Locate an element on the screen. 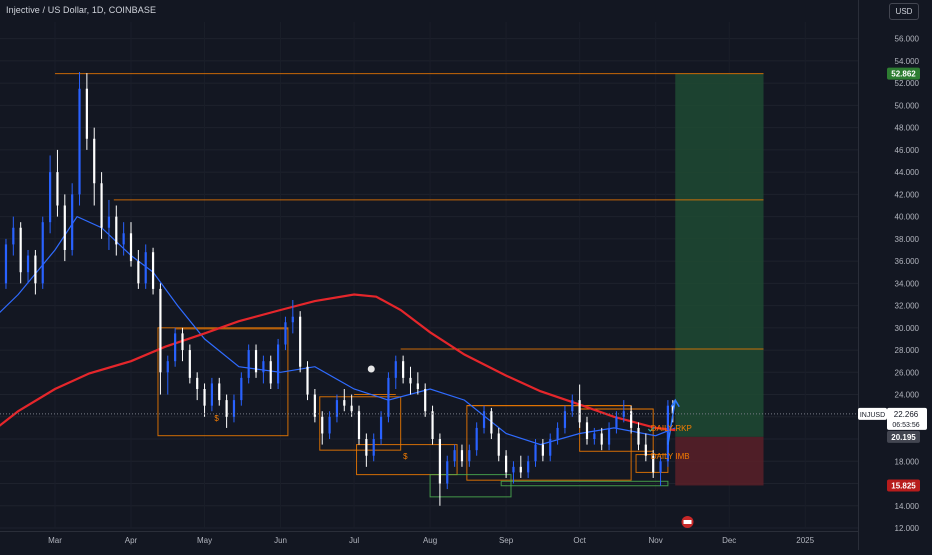  x-tick-label: Mar is located at coordinates (55, 540).